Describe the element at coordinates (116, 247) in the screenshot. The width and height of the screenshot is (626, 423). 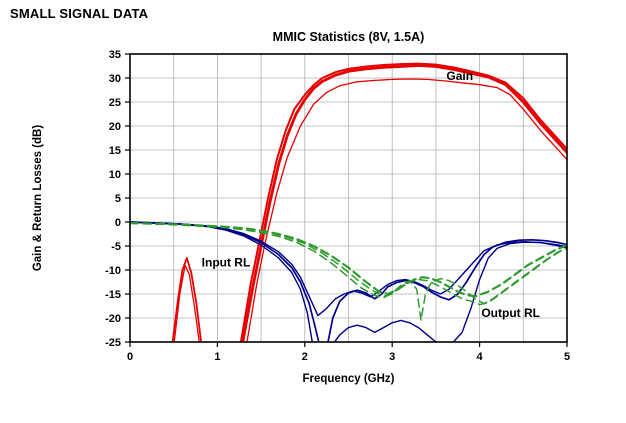
I see `y-tick-label: -5` at that location.